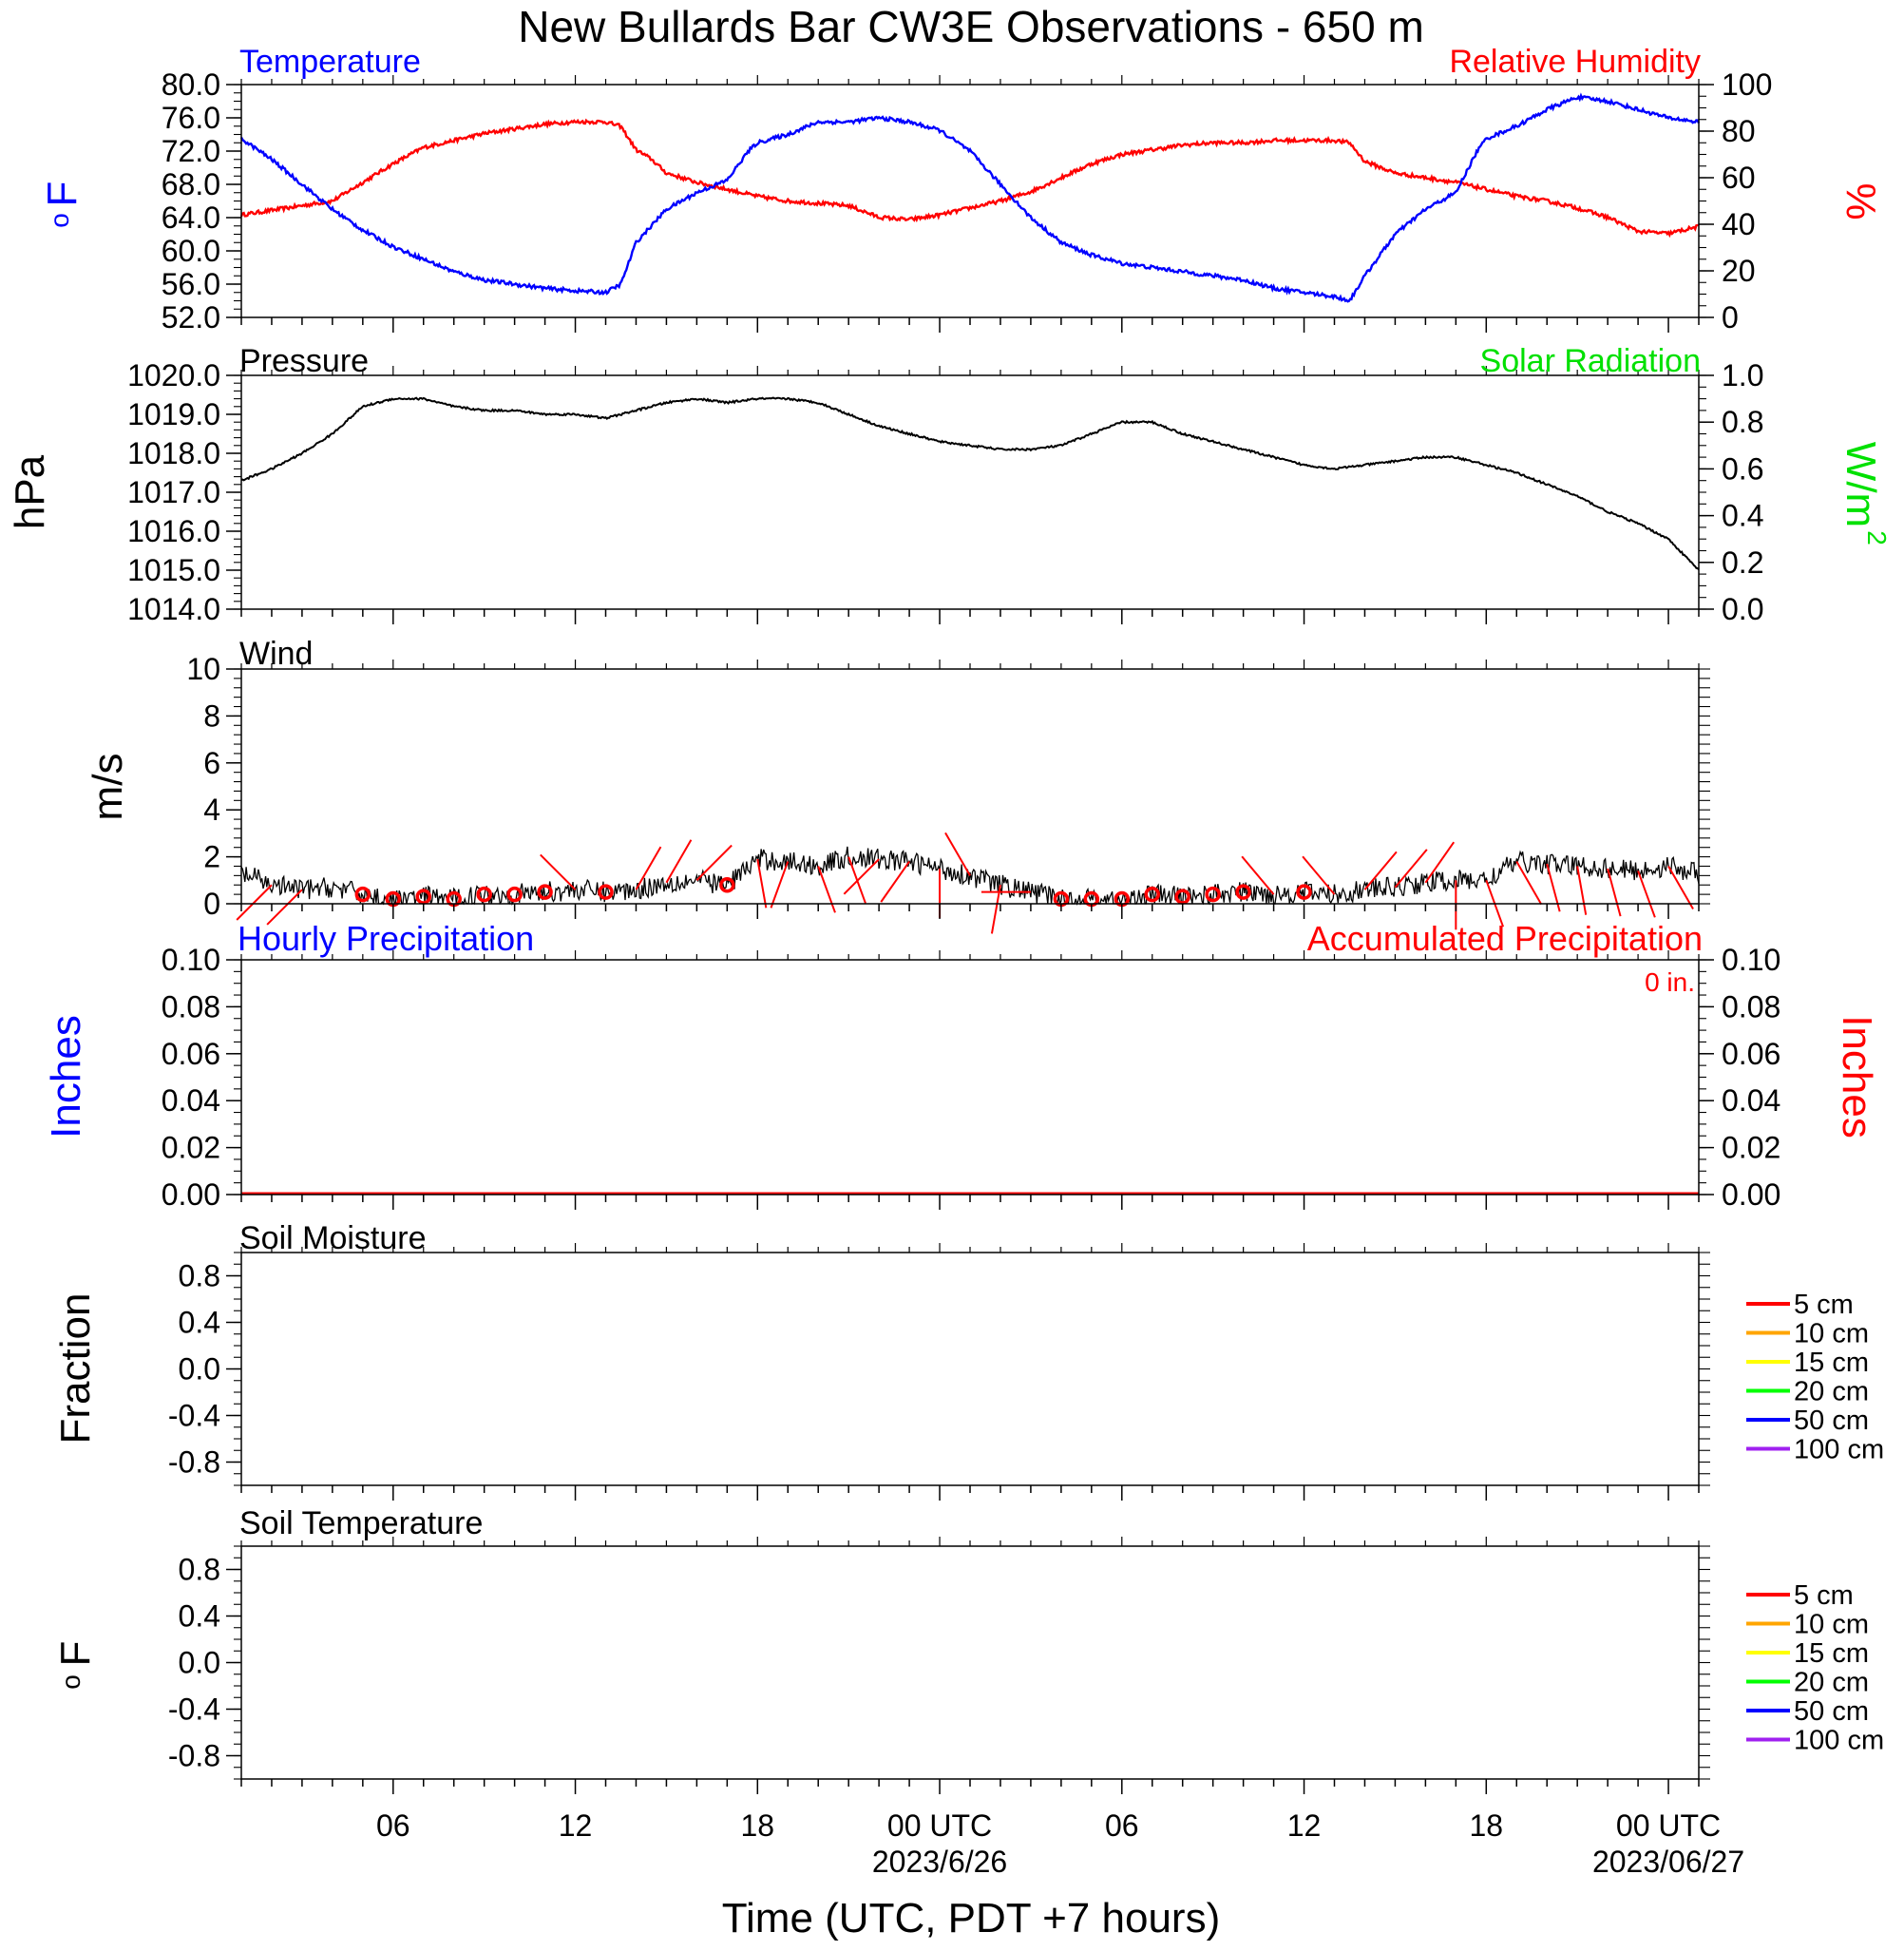 Image resolution: width=1904 pixels, height=1951 pixels. Describe the element at coordinates (897, 785) in the screenshot. I see `panel-wind: 0 2 4 6 8 10 Wind m/s` at that location.